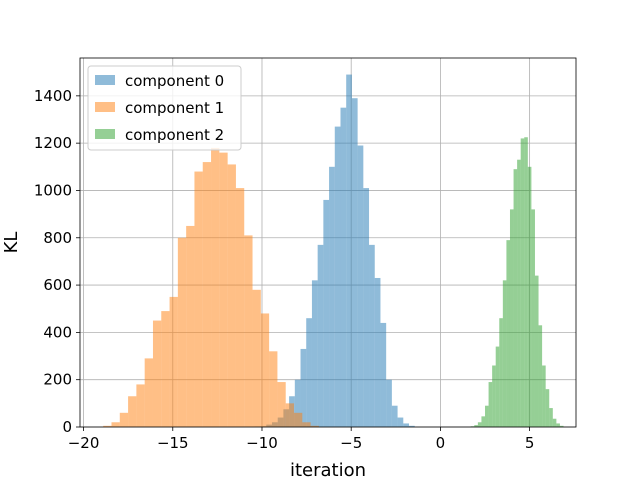 The image size is (640, 480). I want to click on y-tick-label: 1400, so click(53, 96).